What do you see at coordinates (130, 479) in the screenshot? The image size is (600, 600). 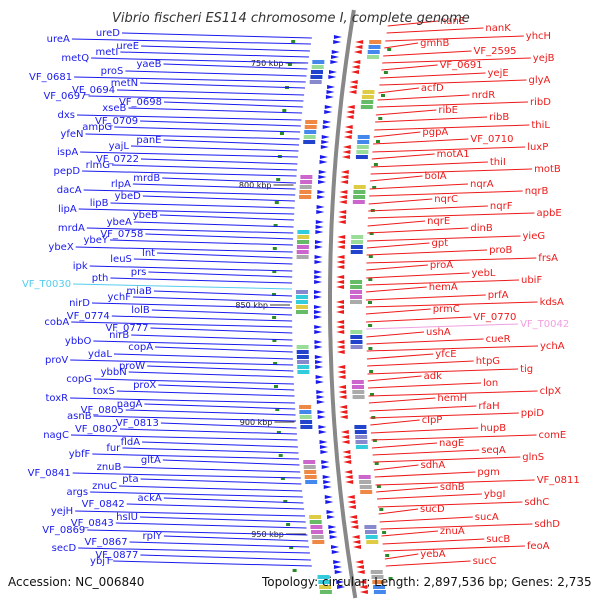 I see `gene-label-left: pta` at bounding box center [130, 479].